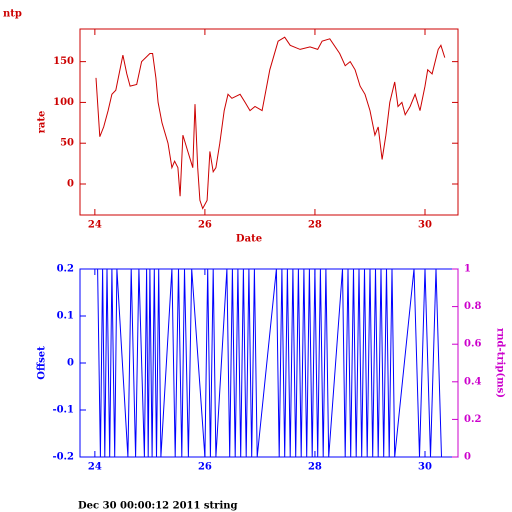 The height and width of the screenshot is (512, 512). I want to click on y-label: rate, so click(42, 122).